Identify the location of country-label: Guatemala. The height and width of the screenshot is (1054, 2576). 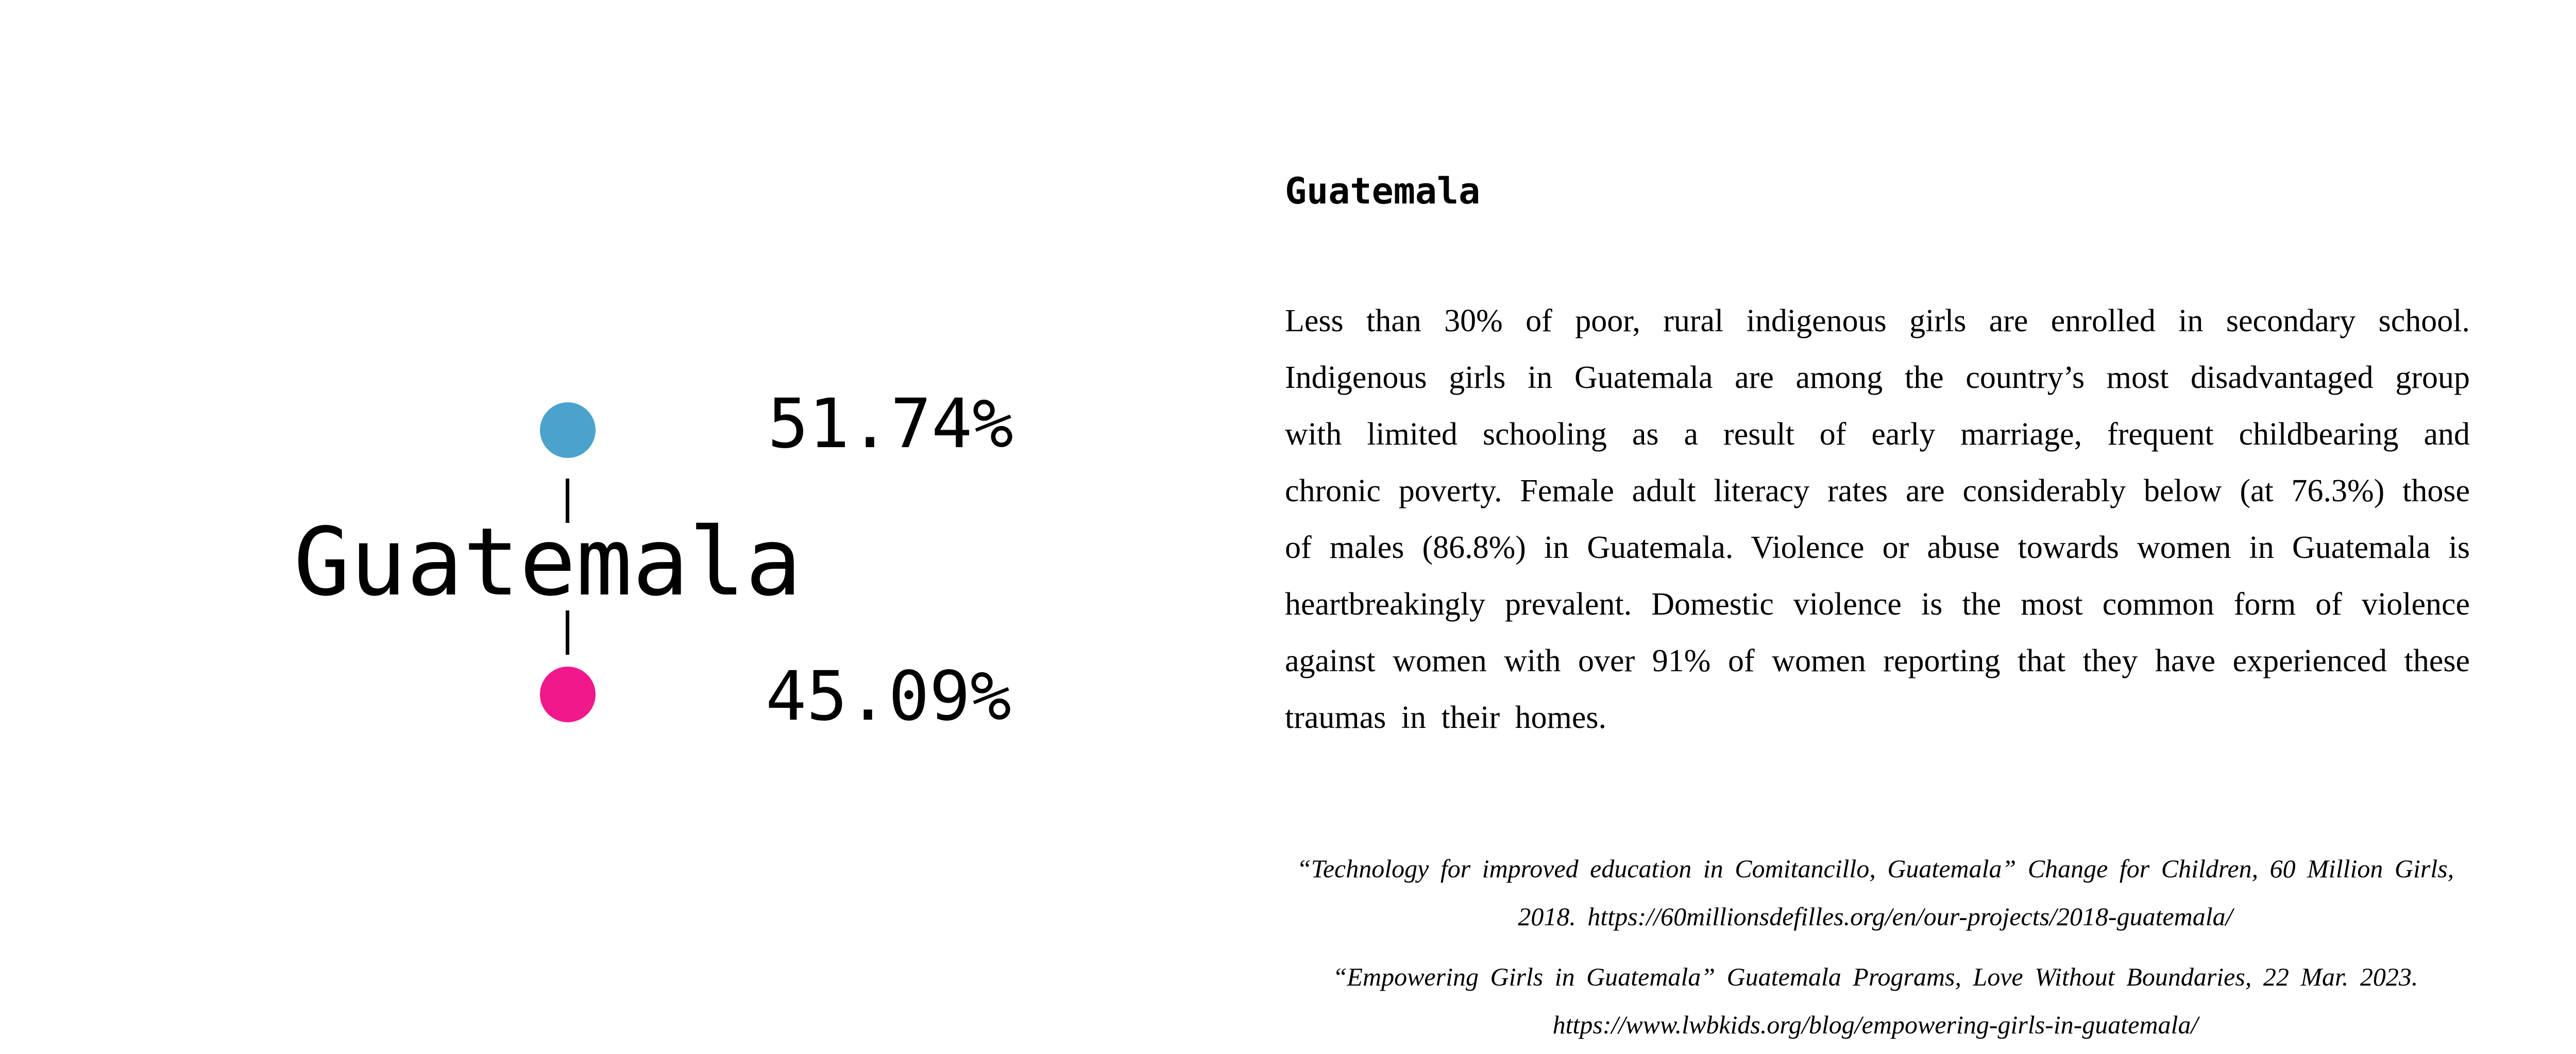
(548, 562).